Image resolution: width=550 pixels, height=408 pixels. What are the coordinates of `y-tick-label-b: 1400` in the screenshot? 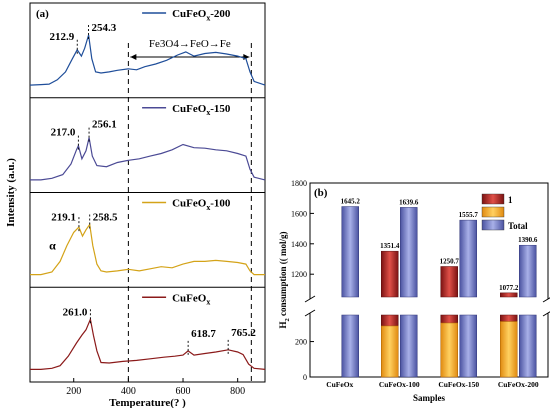 It's located at (299, 244).